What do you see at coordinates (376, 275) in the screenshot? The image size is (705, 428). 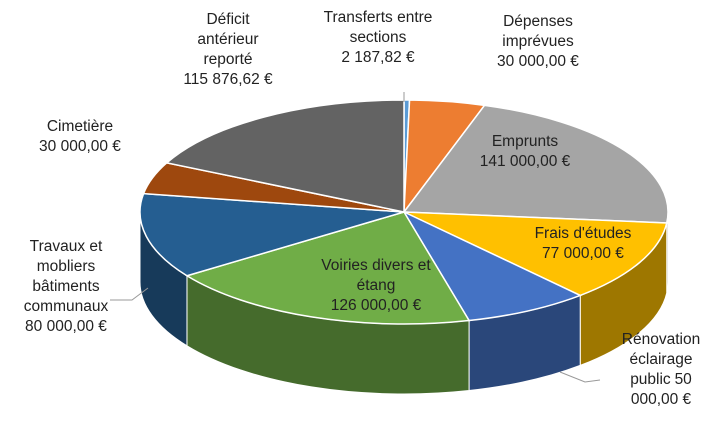 I see `category-label: Voiries divers et étang` at bounding box center [376, 275].